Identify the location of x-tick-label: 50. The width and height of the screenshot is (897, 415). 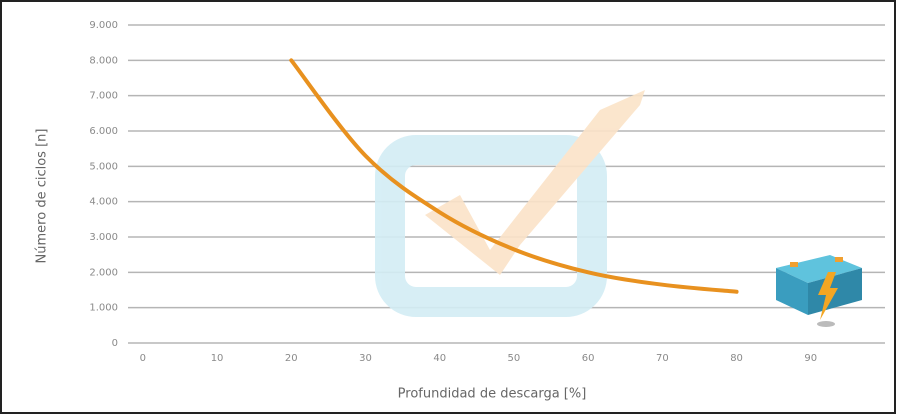
(514, 358).